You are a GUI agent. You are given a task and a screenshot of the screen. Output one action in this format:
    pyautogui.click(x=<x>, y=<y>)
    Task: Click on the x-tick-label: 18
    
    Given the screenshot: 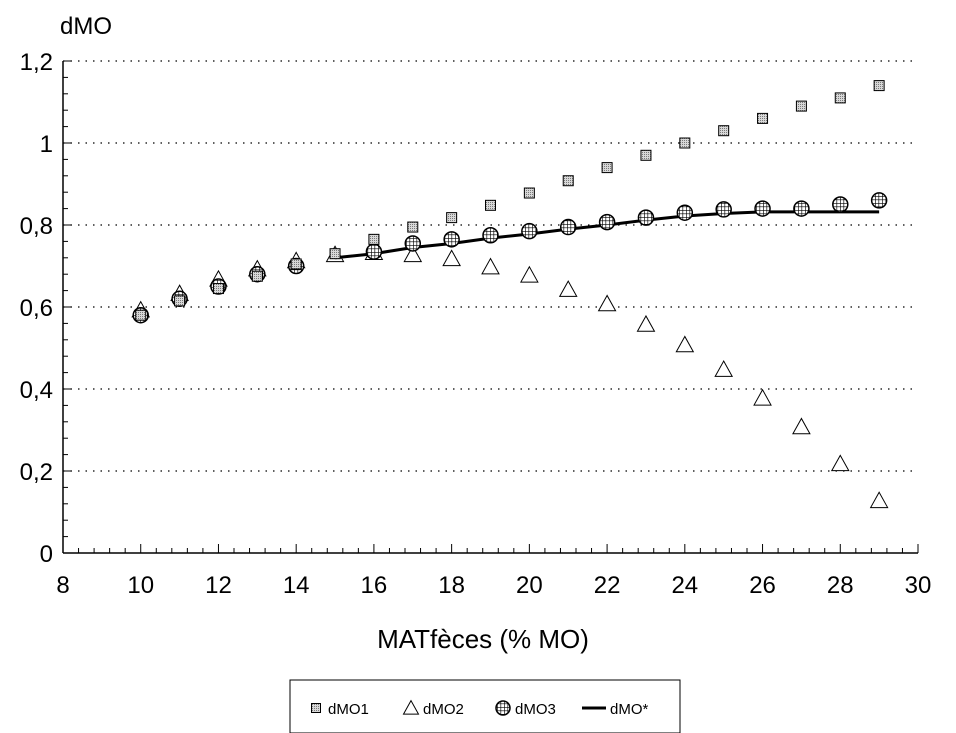 What is the action you would take?
    pyautogui.click(x=451, y=585)
    